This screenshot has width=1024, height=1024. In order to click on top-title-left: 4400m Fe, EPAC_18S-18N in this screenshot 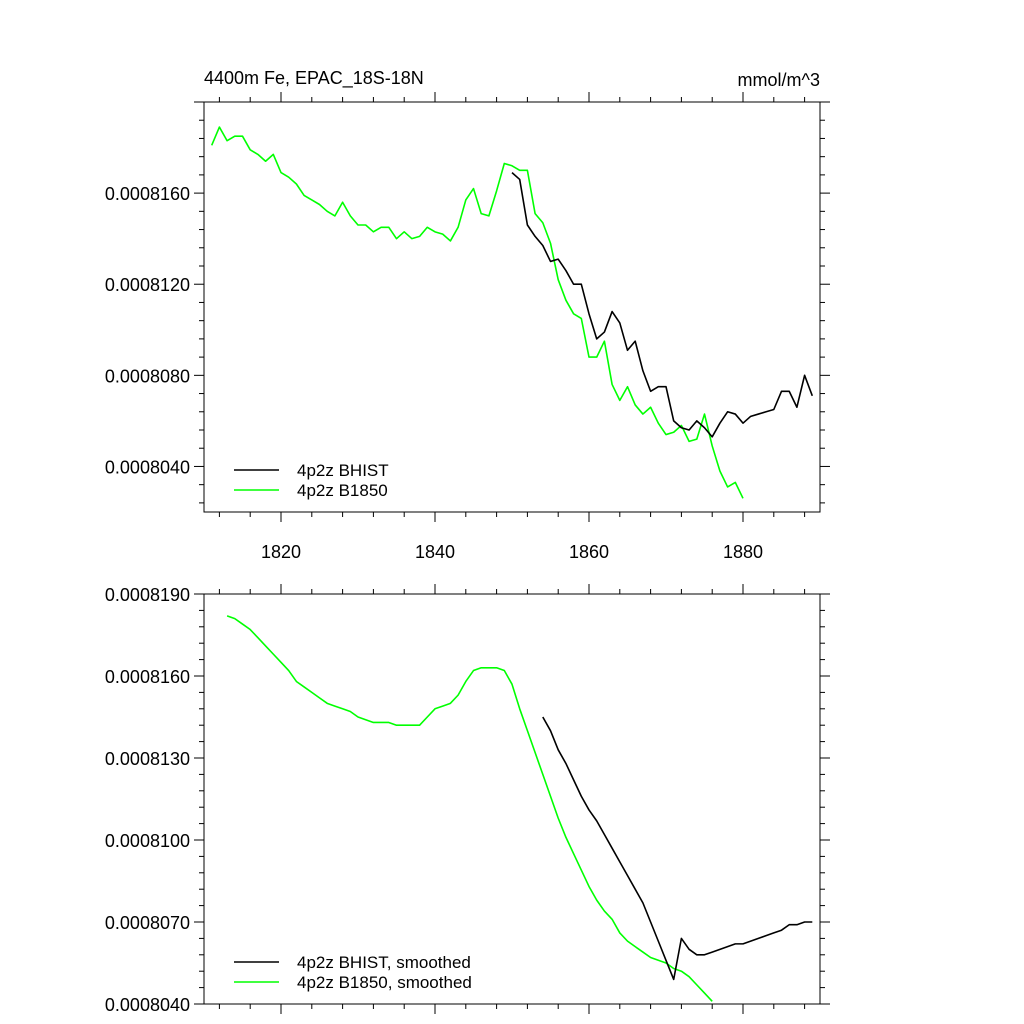, I will do `click(314, 78)`.